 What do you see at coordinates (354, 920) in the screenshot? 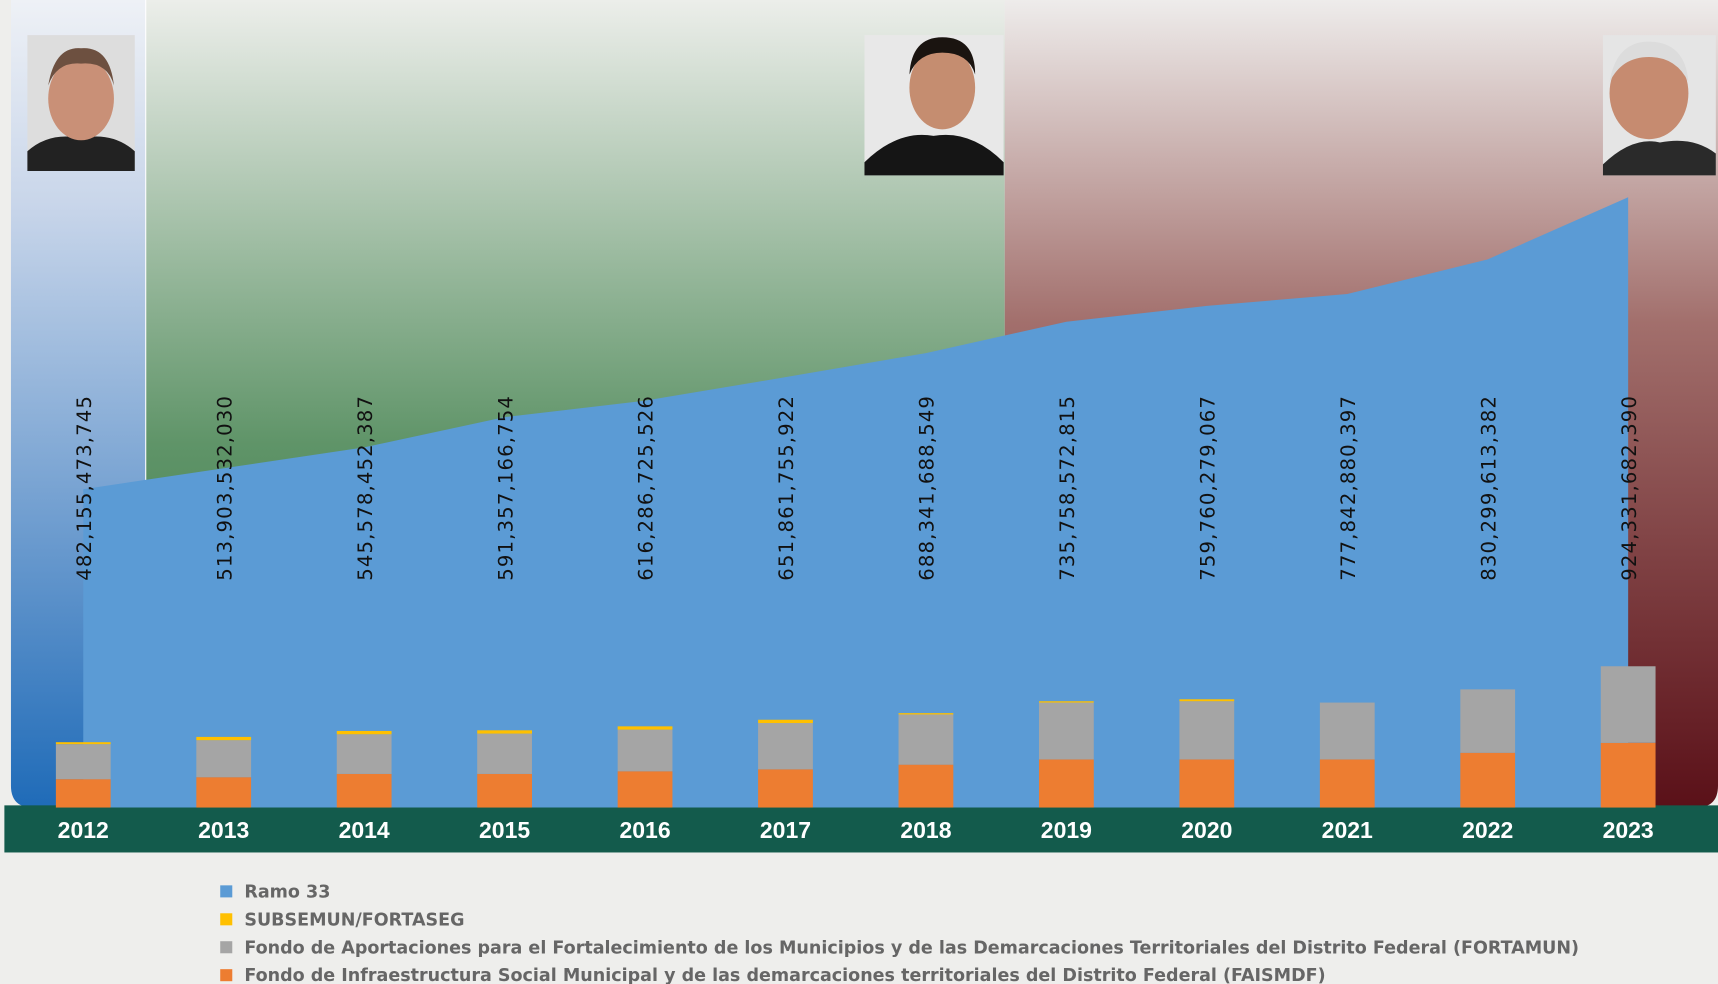
I see `legend-label: SUBSEMUN/FORTASEG` at bounding box center [354, 920].